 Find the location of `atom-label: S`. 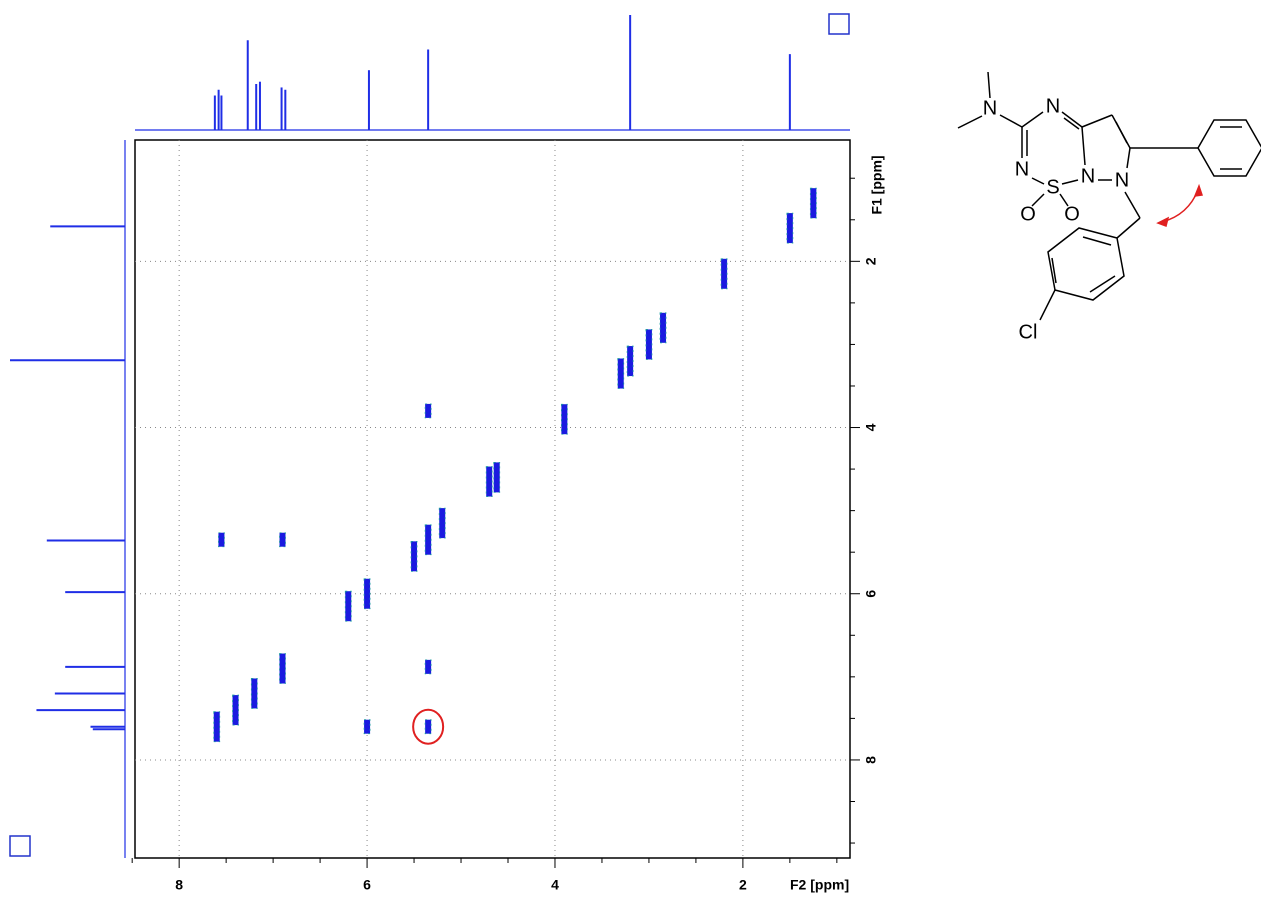

atom-label: S is located at coordinates (1052, 187).